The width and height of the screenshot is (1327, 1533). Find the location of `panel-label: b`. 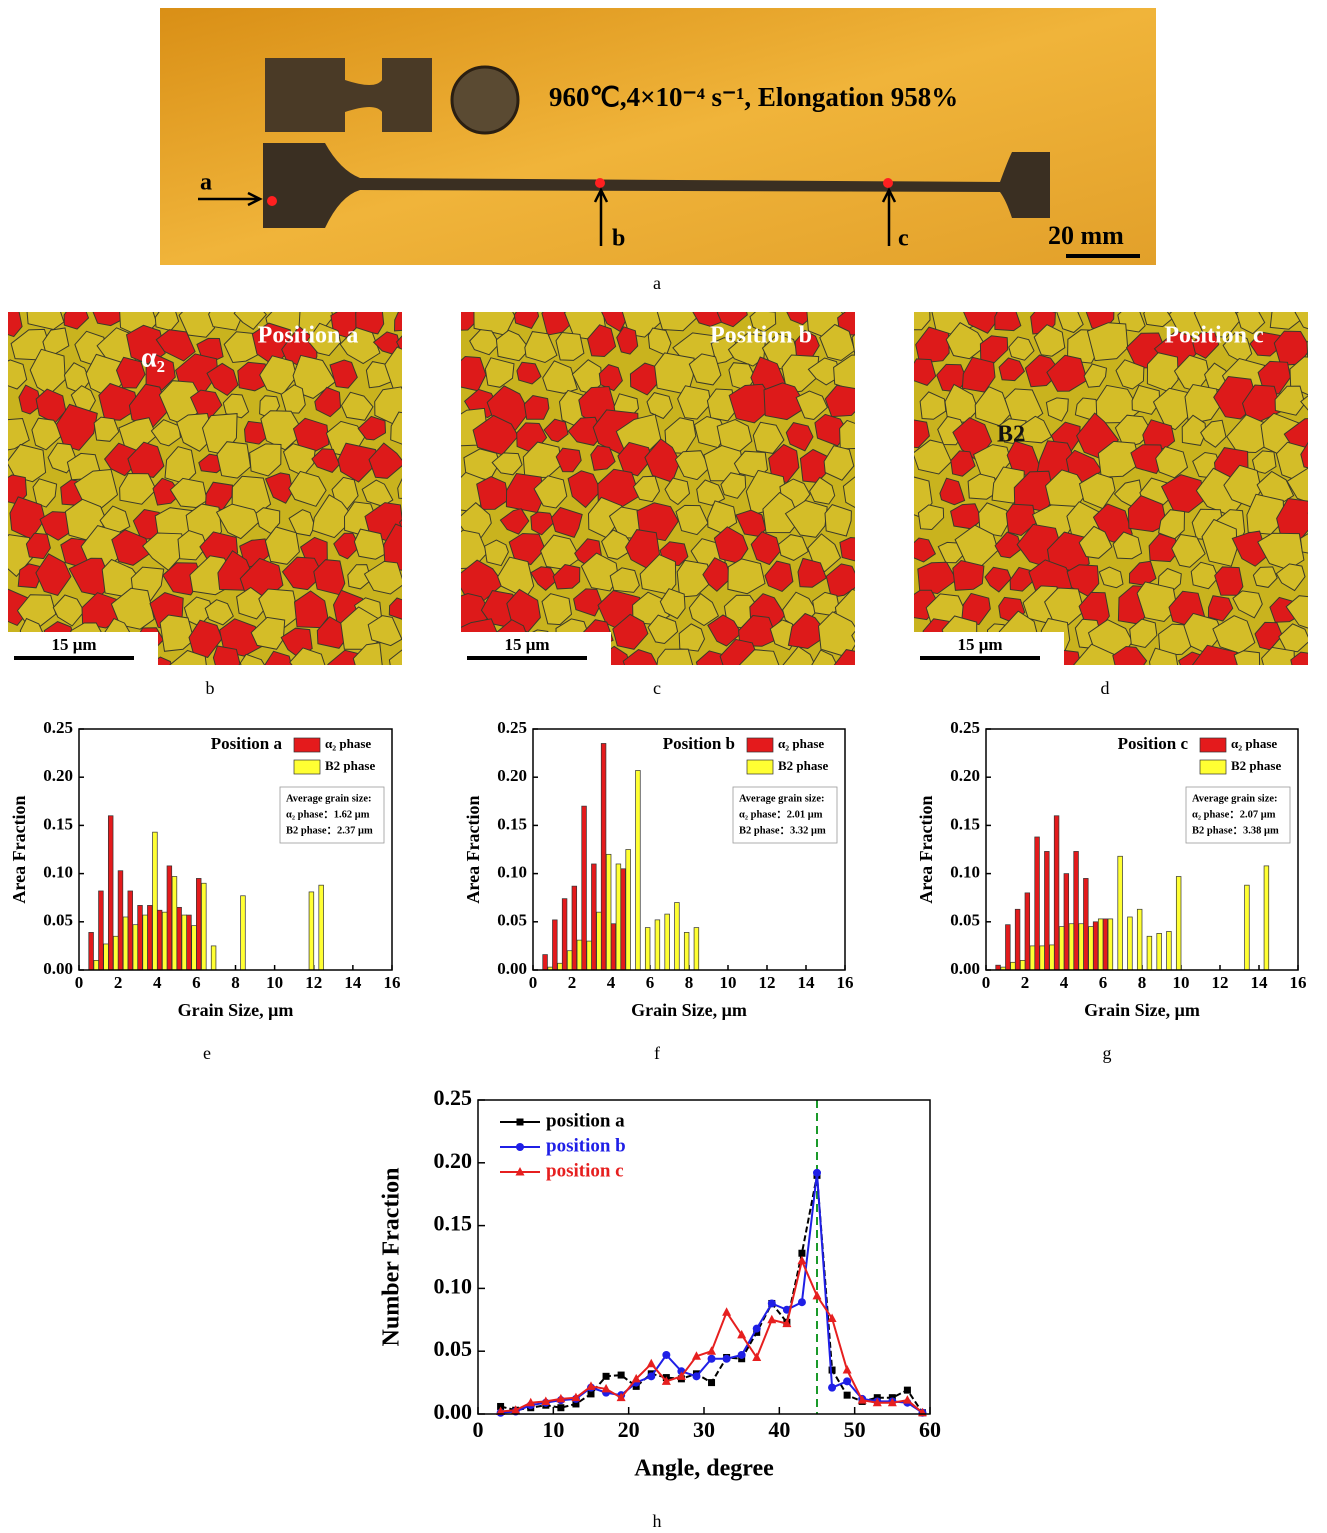

panel-label: b is located at coordinates (210, 688).